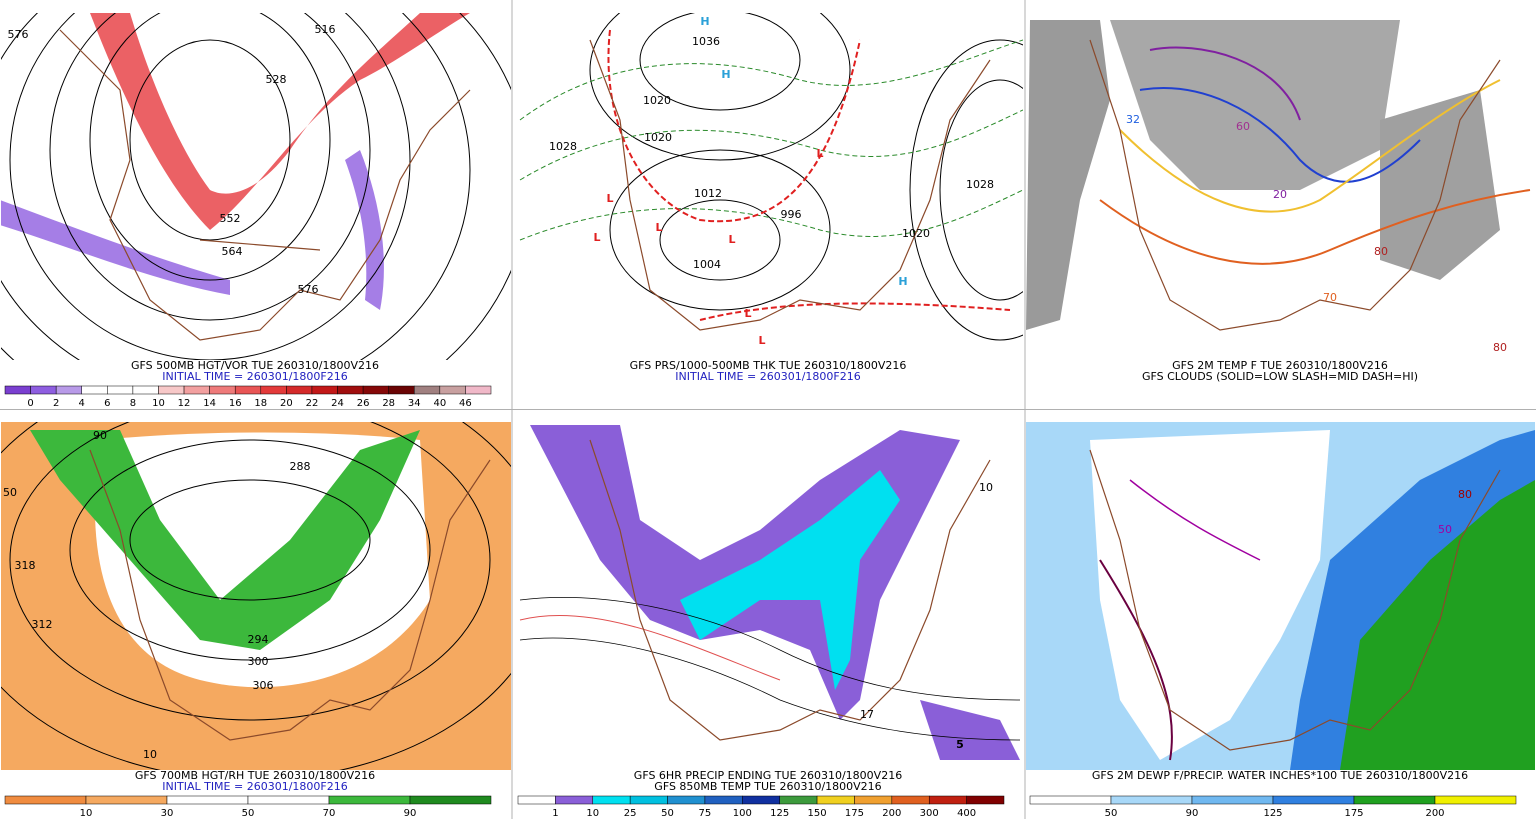 Image resolution: width=1536 pixels, height=819 pixels. What do you see at coordinates (1330, 297) in the screenshot?
I see `contour-label: 70` at bounding box center [1330, 297].